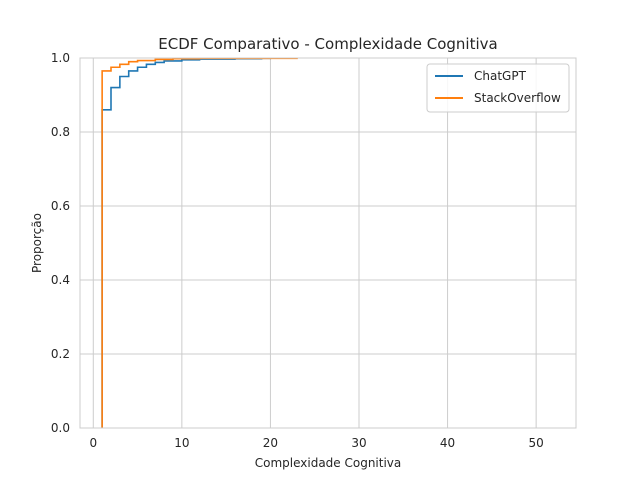  What do you see at coordinates (60, 280) in the screenshot?
I see `y-tick-label: 0.4` at bounding box center [60, 280].